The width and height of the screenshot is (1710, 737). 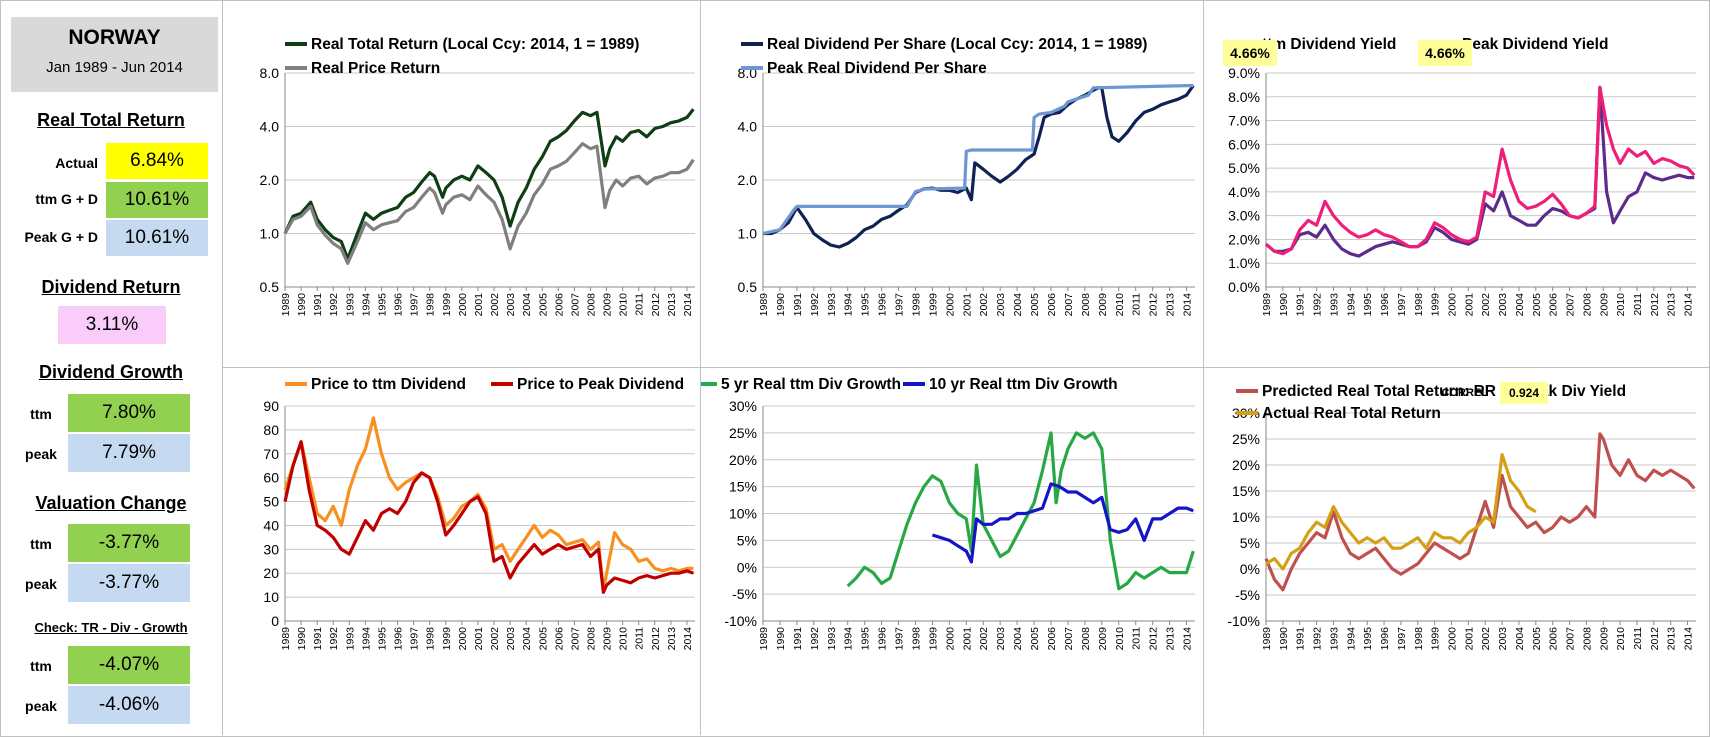 I want to click on y-tick-label: 1.0, so click(x=270, y=234).